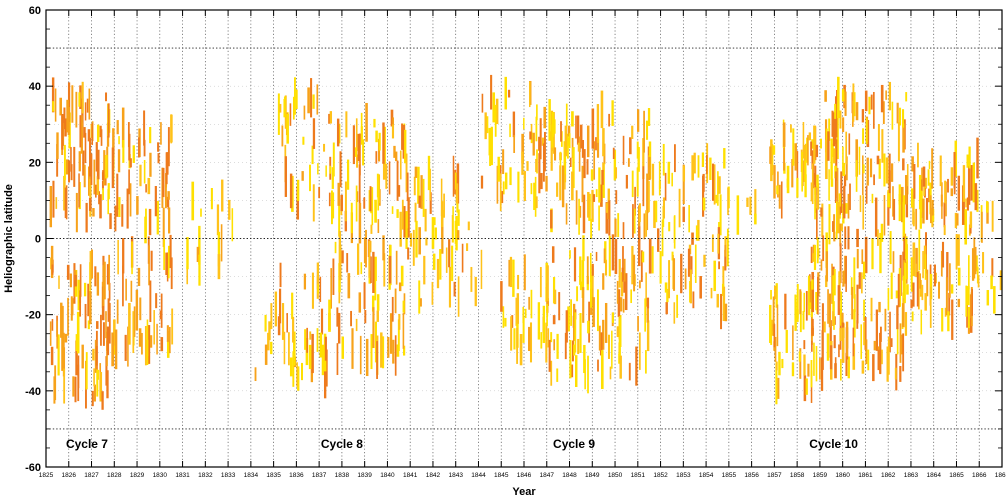 The width and height of the screenshot is (1006, 500). I want to click on x-tick-label: 1849, so click(592, 475).